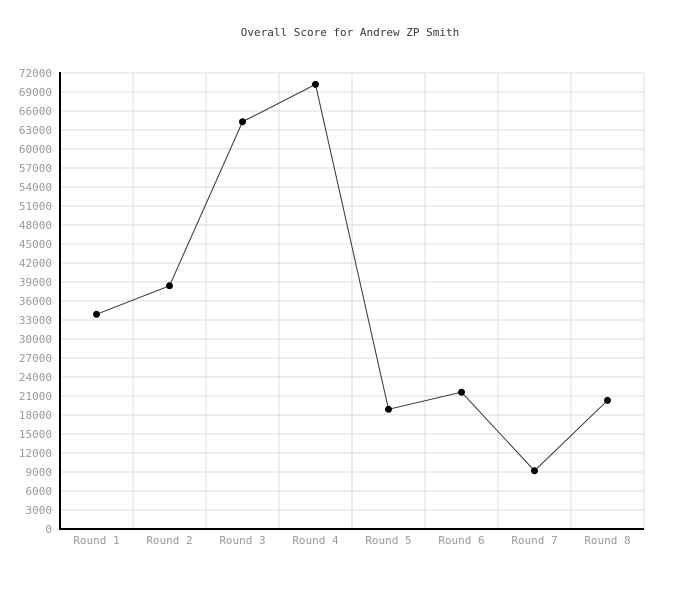 The image size is (700, 600). What do you see at coordinates (35, 434) in the screenshot?
I see `y-tick-label: 15000` at bounding box center [35, 434].